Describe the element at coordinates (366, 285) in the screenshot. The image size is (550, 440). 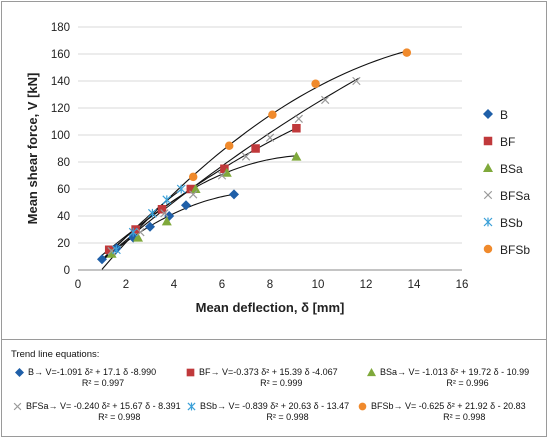
I see `x-tick-label: 12` at that location.